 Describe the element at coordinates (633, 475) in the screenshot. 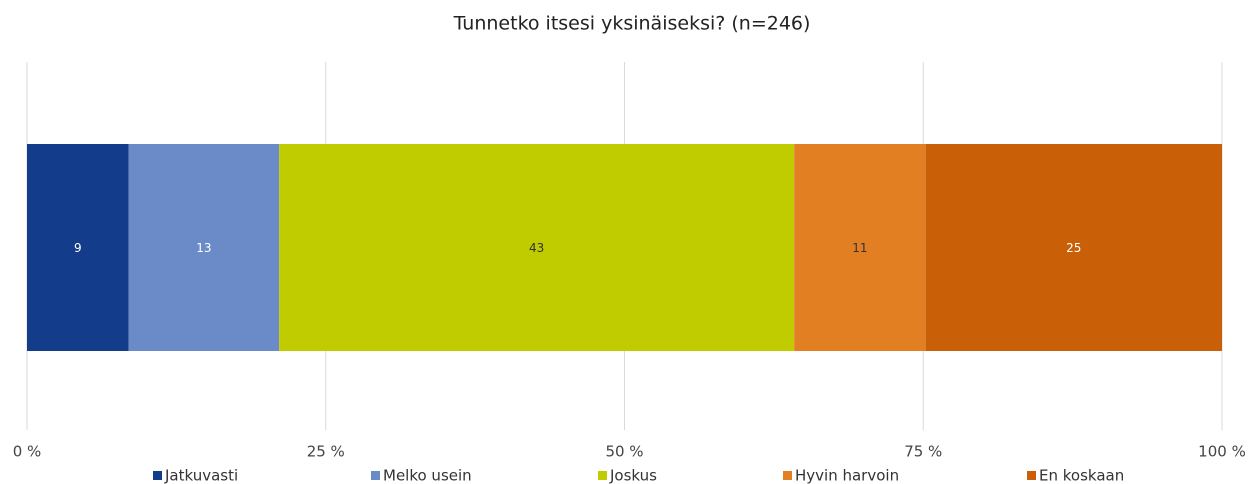

I see `legend-label: Joskus` at that location.